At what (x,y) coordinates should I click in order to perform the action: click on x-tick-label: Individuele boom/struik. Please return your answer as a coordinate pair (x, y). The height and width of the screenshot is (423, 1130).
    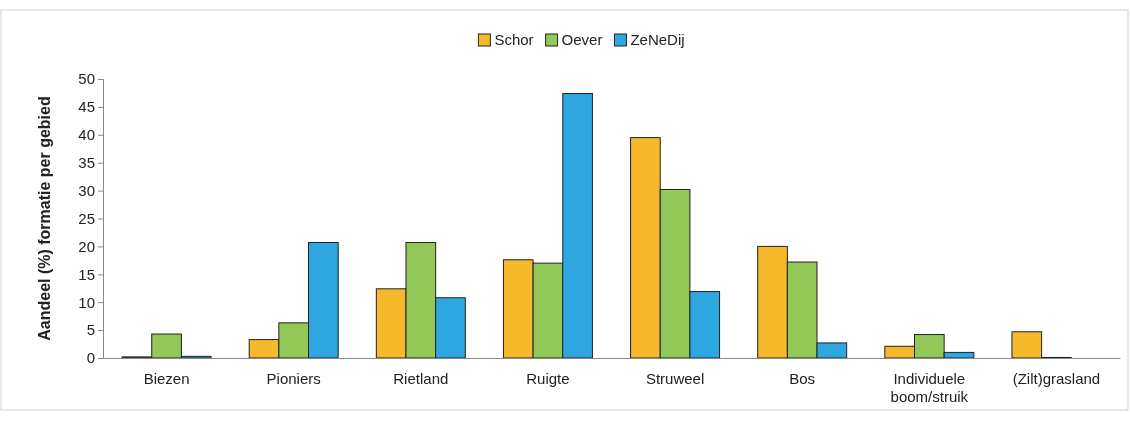
    Looking at the image, I should click on (929, 387).